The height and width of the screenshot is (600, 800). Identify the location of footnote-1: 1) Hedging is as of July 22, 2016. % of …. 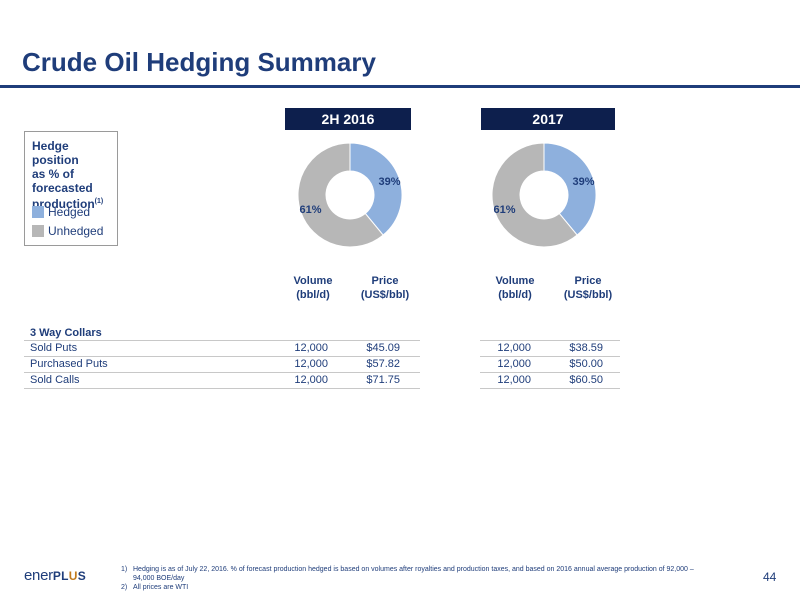
(416, 574).